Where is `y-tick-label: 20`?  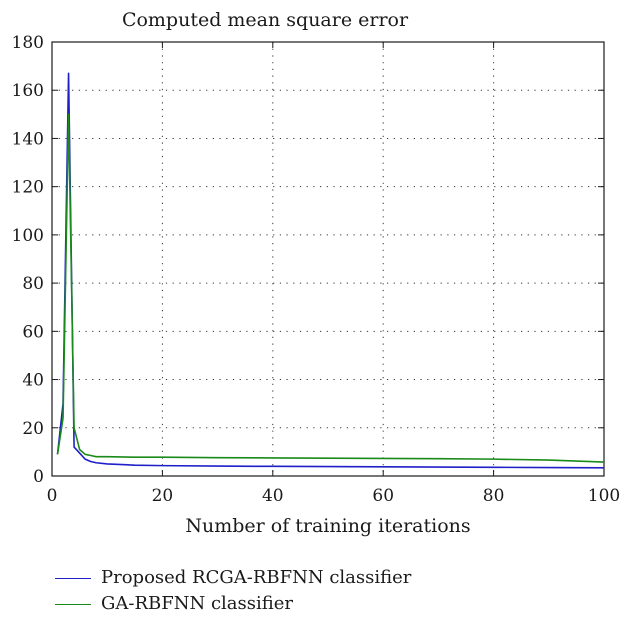
y-tick-label: 20 is located at coordinates (33, 429).